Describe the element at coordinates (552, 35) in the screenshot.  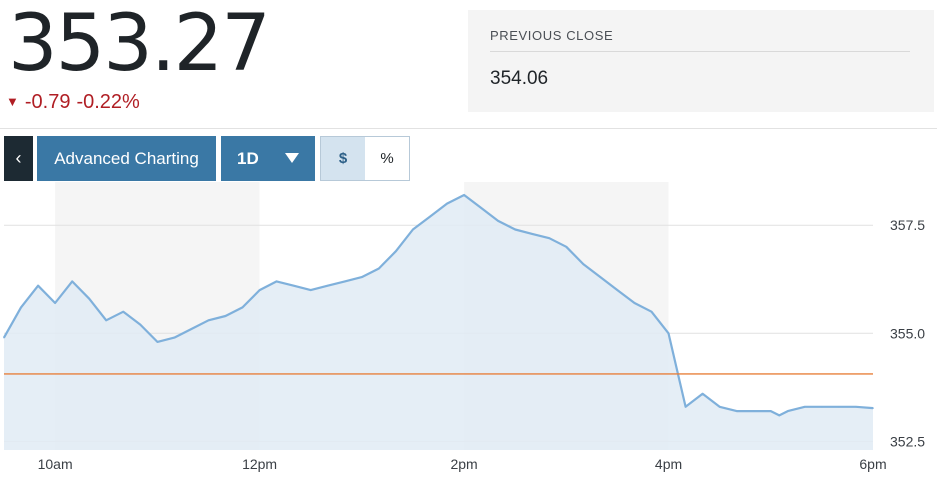
I see `previous-close-label: PREVIOUS CLOSE` at that location.